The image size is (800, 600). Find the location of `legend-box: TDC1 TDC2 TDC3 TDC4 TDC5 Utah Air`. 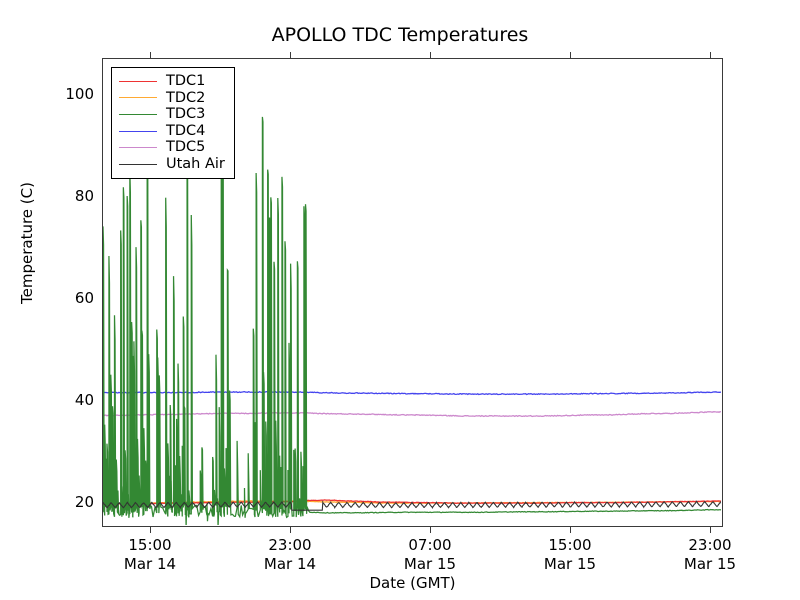

legend-box: TDC1 TDC2 TDC3 TDC4 TDC5 Utah Air is located at coordinates (173, 123).